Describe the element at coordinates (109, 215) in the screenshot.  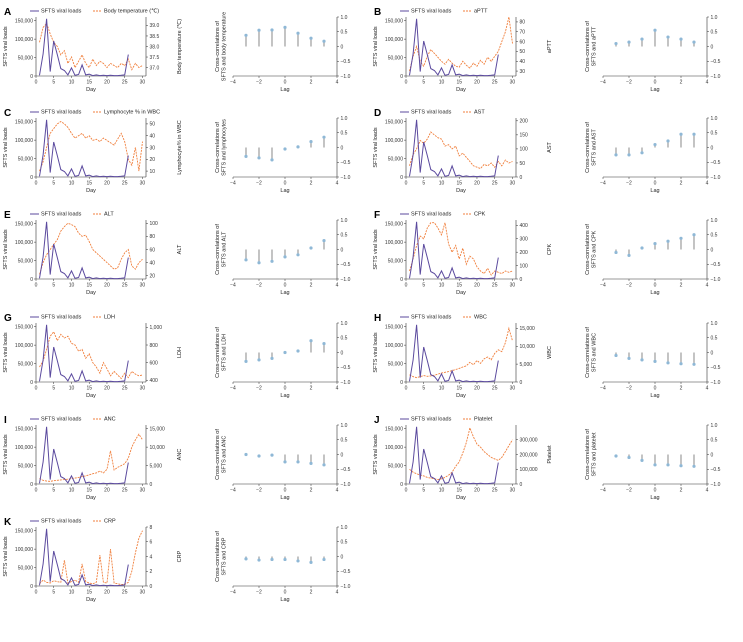
I see `legend-label-clinical: ALT` at that location.